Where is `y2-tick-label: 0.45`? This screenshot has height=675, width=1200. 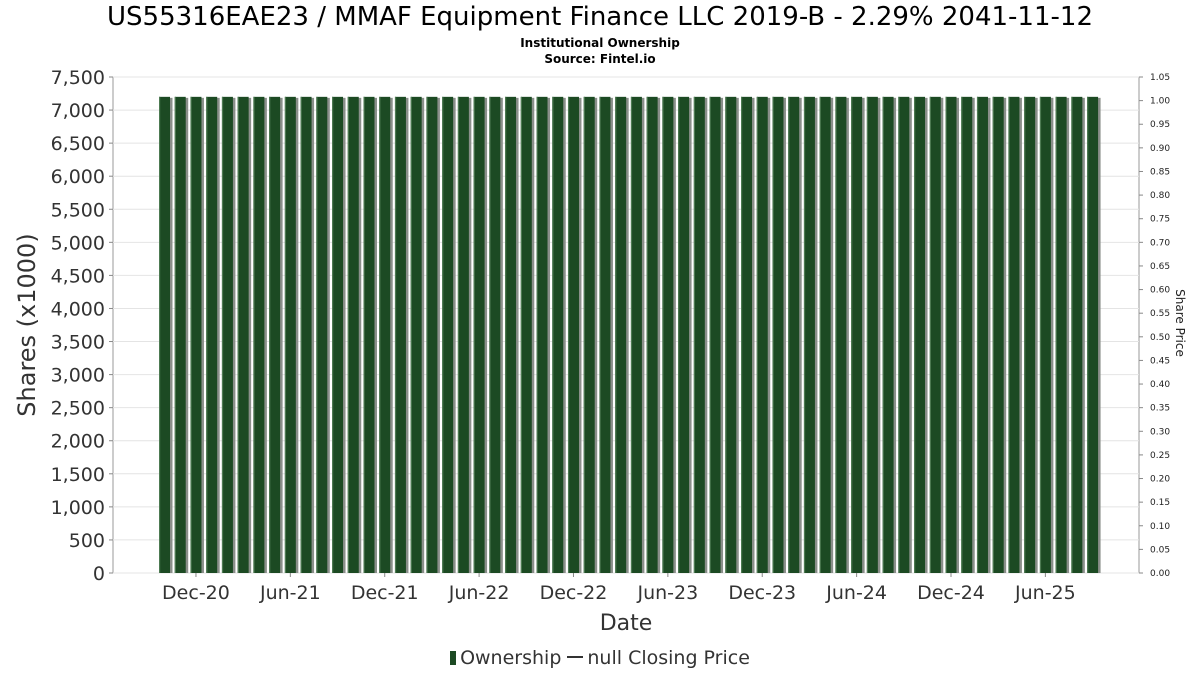
y2-tick-label: 0.45 is located at coordinates (1160, 361).